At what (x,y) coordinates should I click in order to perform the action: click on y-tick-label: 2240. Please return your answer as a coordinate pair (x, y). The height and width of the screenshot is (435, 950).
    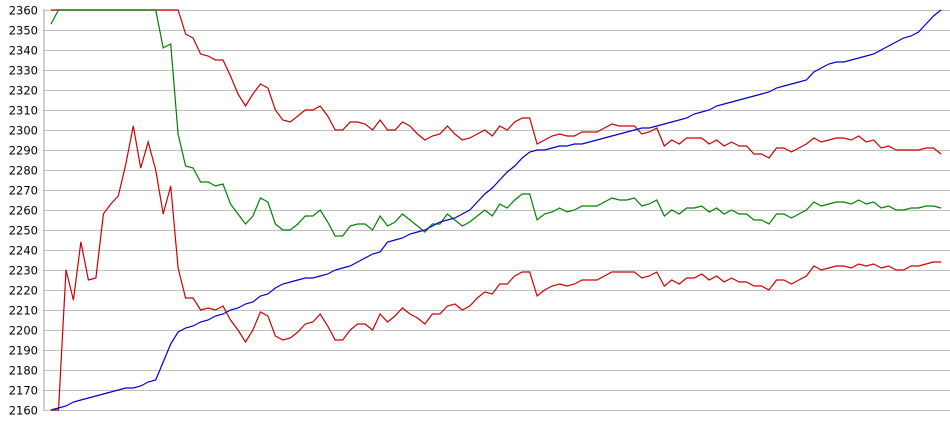
    Looking at the image, I should click on (23, 251).